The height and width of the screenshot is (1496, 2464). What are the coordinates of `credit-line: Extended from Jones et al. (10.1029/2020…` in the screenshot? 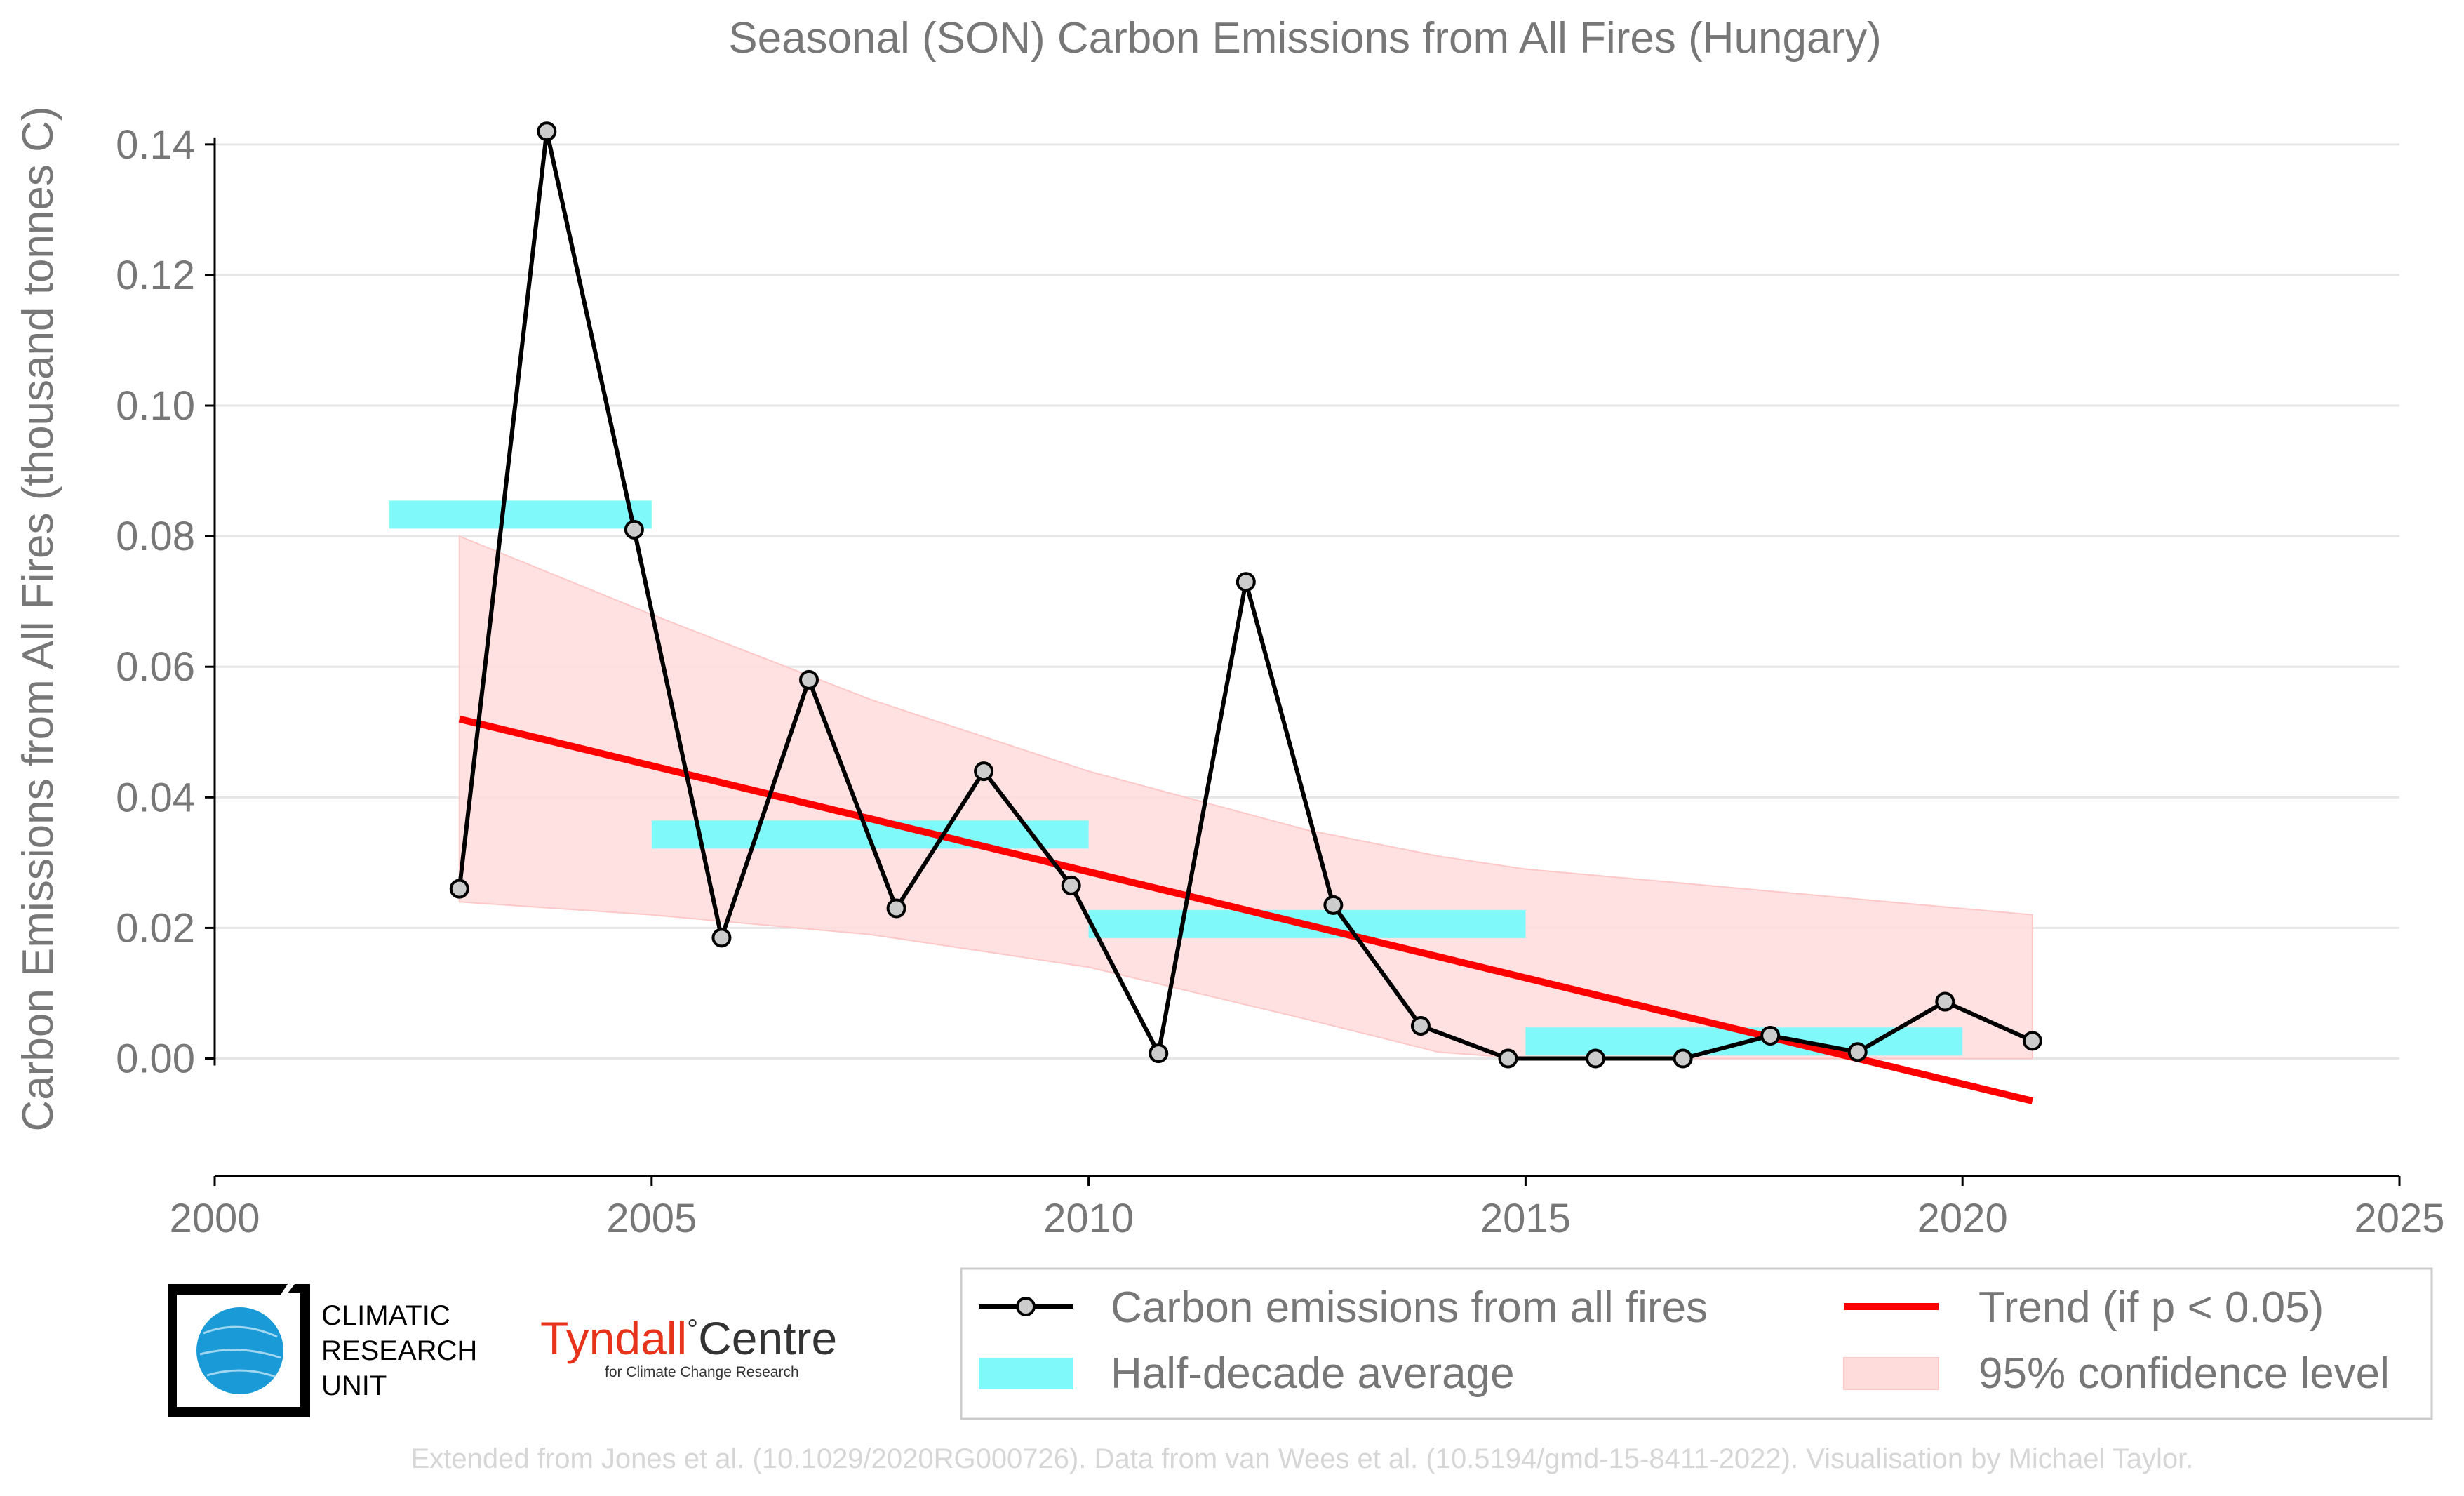 It's located at (1302, 1458).